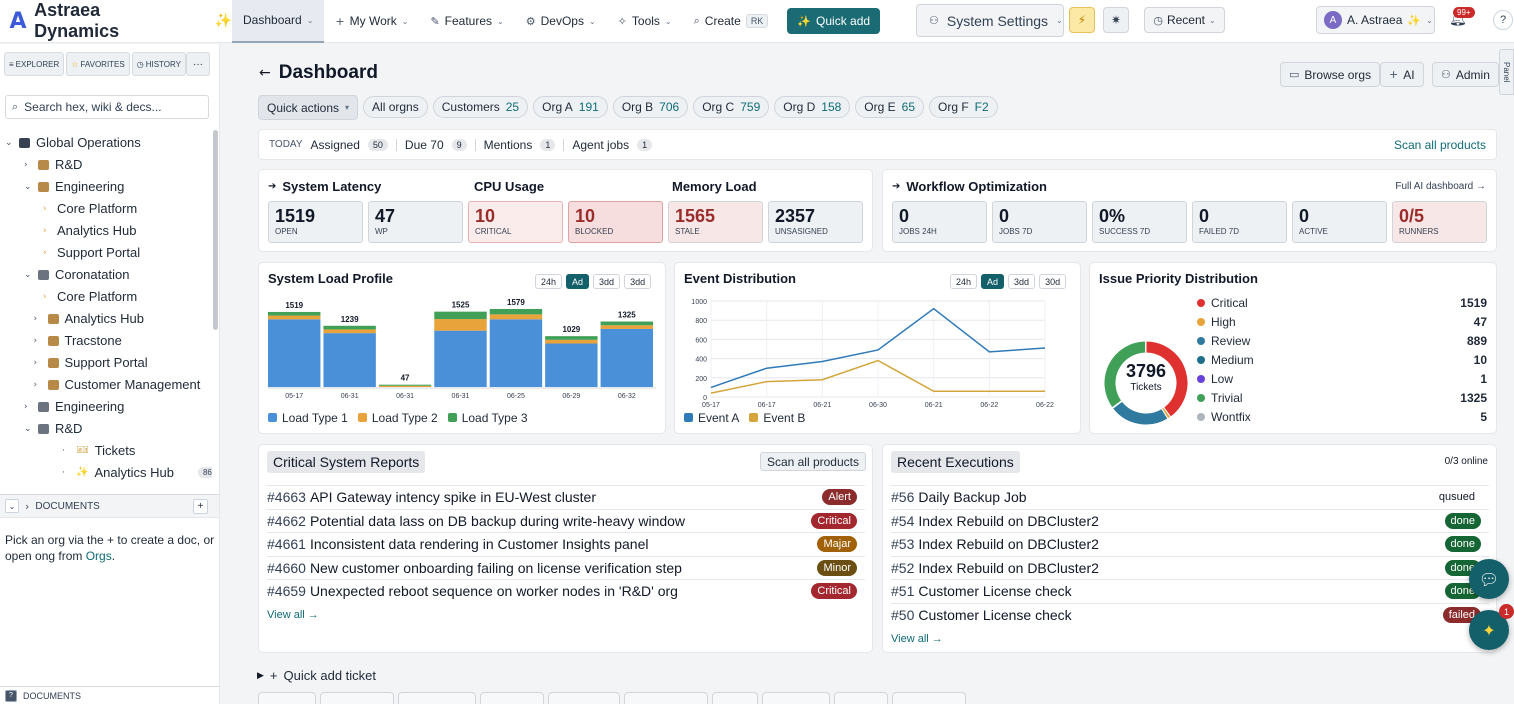 This screenshot has height=704, width=1514. I want to click on tree-item: ⌄ Coronatation, so click(76, 274).